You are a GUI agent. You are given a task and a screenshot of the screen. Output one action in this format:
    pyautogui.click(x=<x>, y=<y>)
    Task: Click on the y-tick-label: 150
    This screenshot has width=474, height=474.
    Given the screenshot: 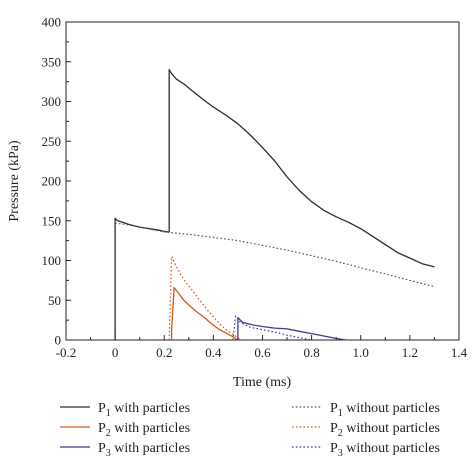 What is the action you would take?
    pyautogui.click(x=52, y=220)
    